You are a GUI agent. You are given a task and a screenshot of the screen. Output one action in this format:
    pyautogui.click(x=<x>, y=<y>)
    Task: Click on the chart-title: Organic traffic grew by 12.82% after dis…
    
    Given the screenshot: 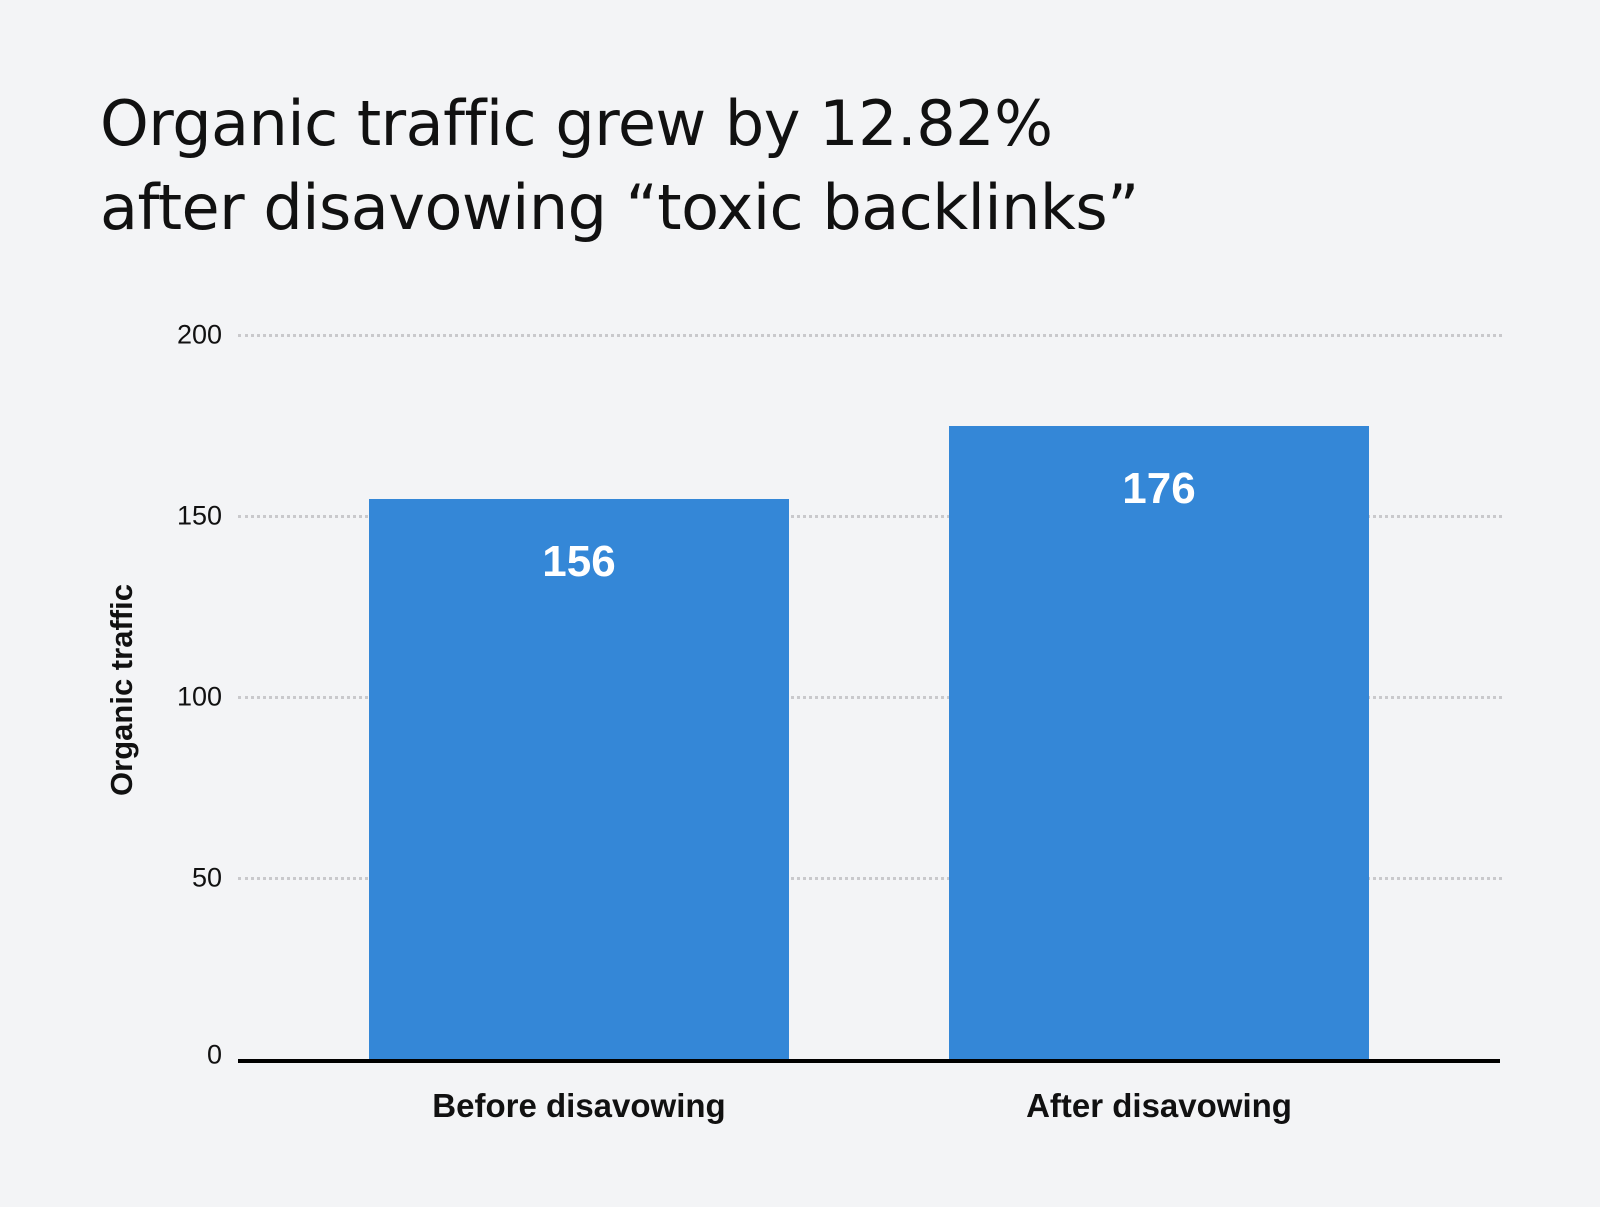 What is the action you would take?
    pyautogui.click(x=619, y=166)
    